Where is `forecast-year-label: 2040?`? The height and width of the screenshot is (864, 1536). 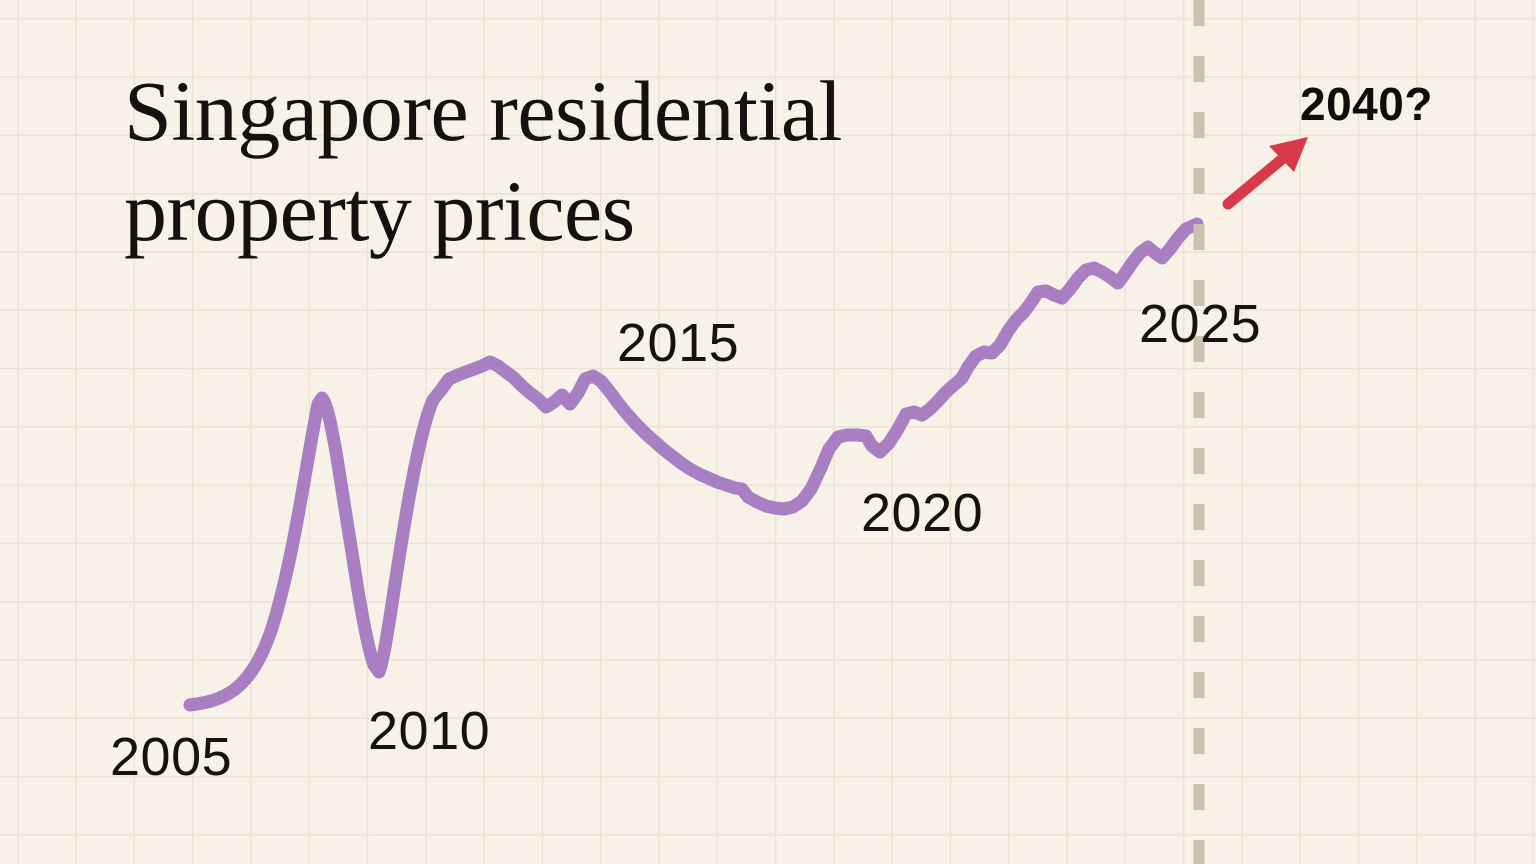 forecast-year-label: 2040? is located at coordinates (1366, 104).